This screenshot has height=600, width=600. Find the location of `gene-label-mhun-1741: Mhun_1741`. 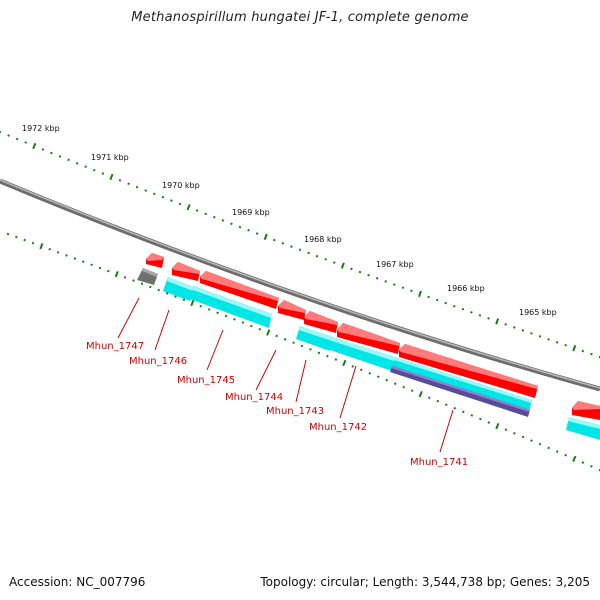

gene-label-mhun-1741: Mhun_1741 is located at coordinates (439, 462).